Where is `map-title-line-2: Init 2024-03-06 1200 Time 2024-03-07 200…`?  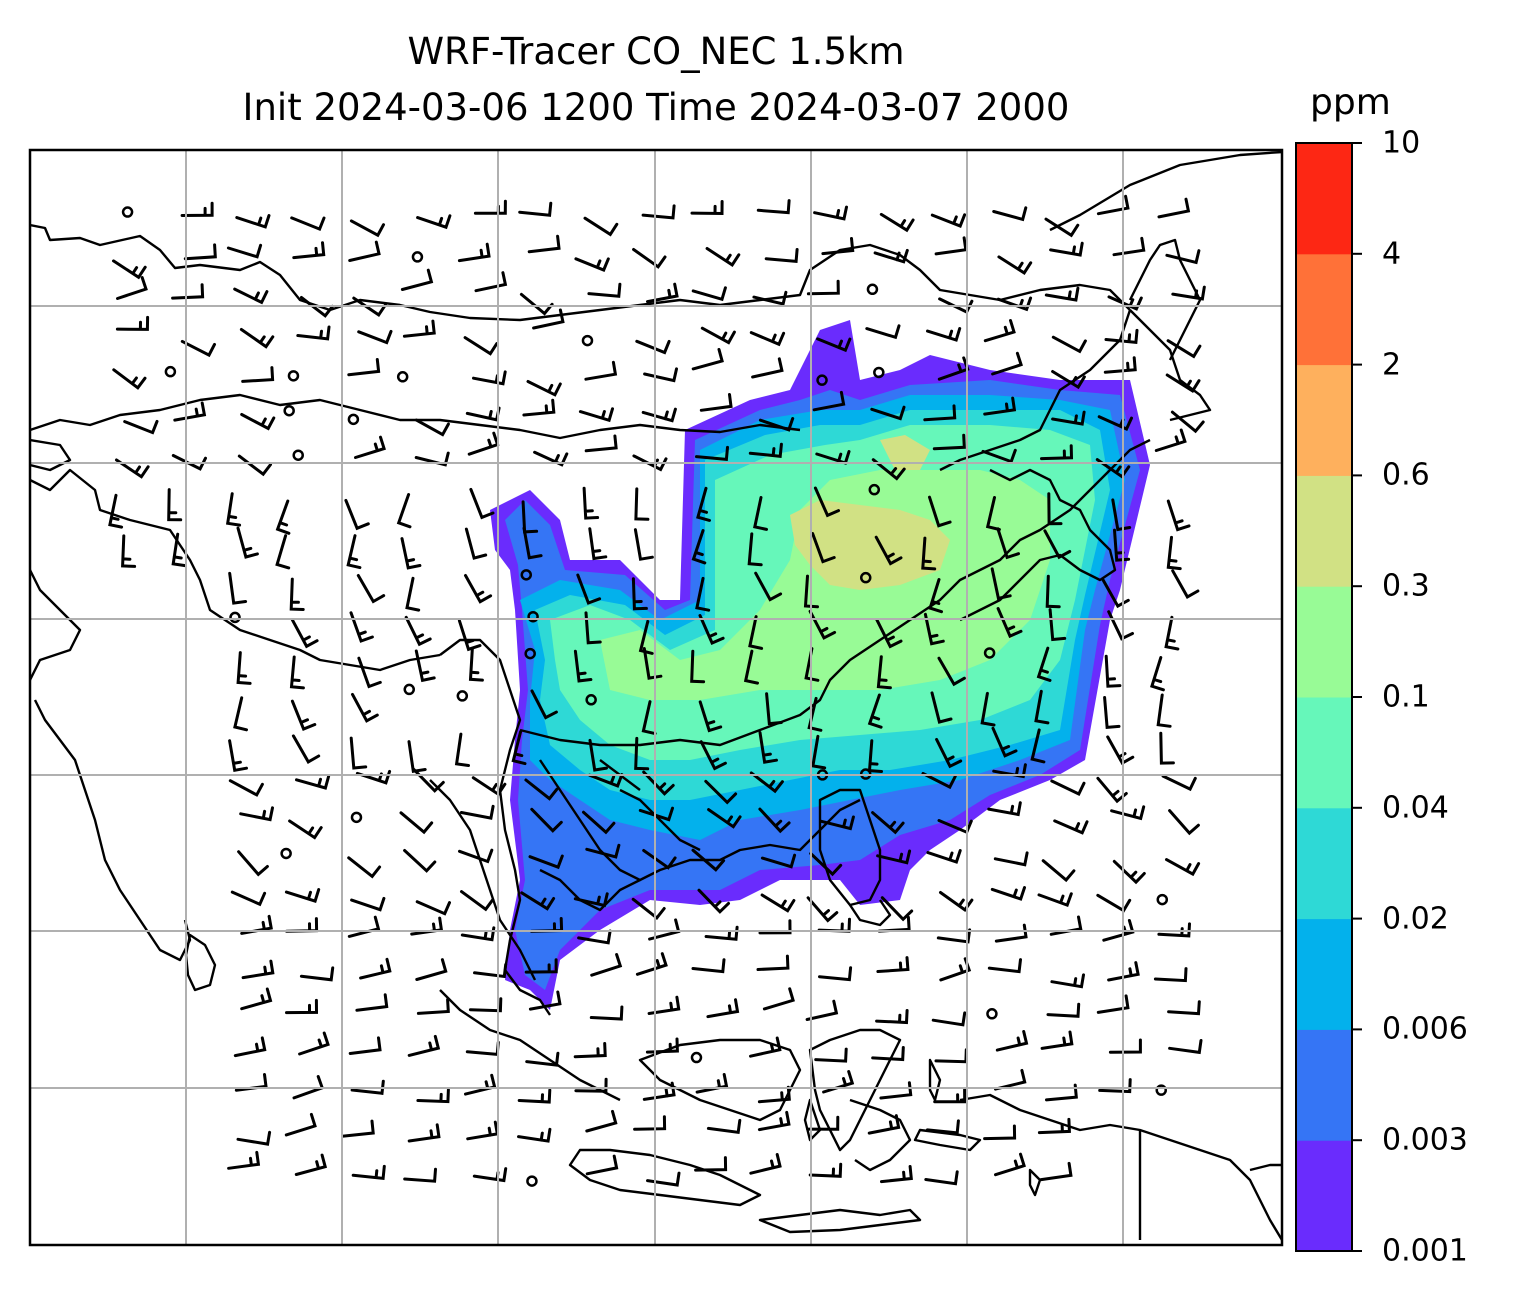 map-title-line-2: Init 2024-03-06 1200 Time 2024-03-07 200… is located at coordinates (656, 107).